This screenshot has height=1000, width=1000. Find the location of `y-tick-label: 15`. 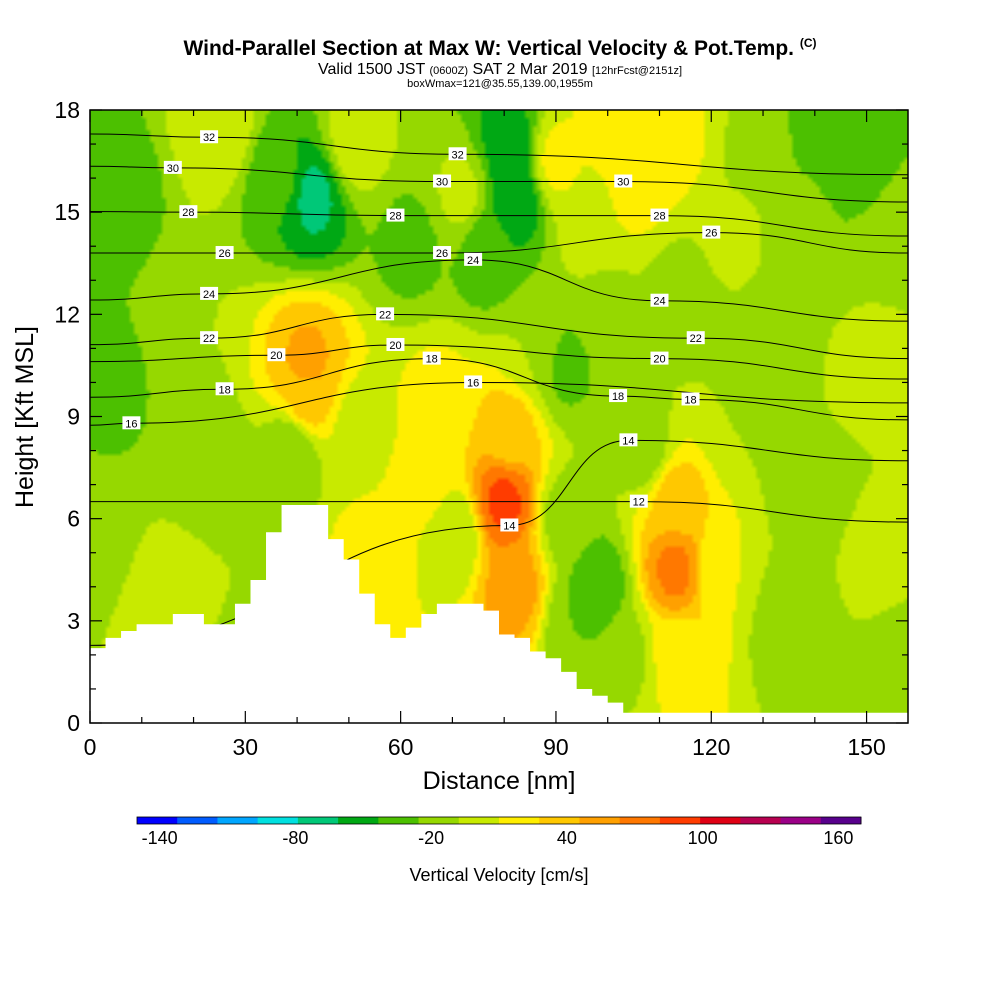

y-tick-label: 15 is located at coordinates (67, 212).